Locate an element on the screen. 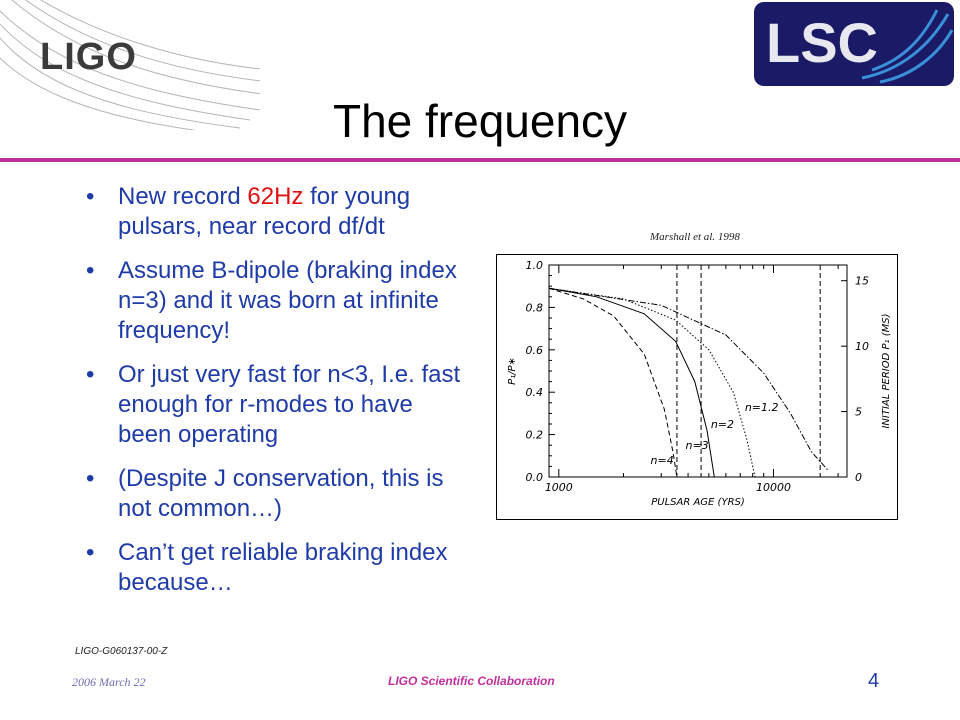  y2-tick-label: 15 is located at coordinates (862, 281).